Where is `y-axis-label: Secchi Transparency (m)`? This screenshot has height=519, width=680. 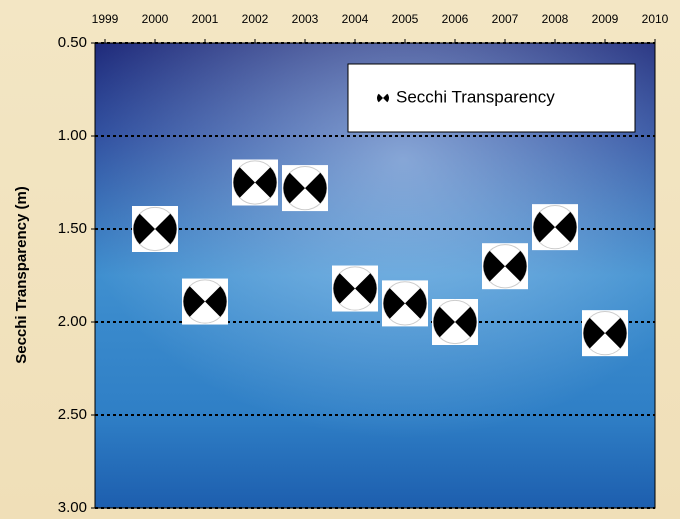 y-axis-label: Secchi Transparency (m) is located at coordinates (21, 275).